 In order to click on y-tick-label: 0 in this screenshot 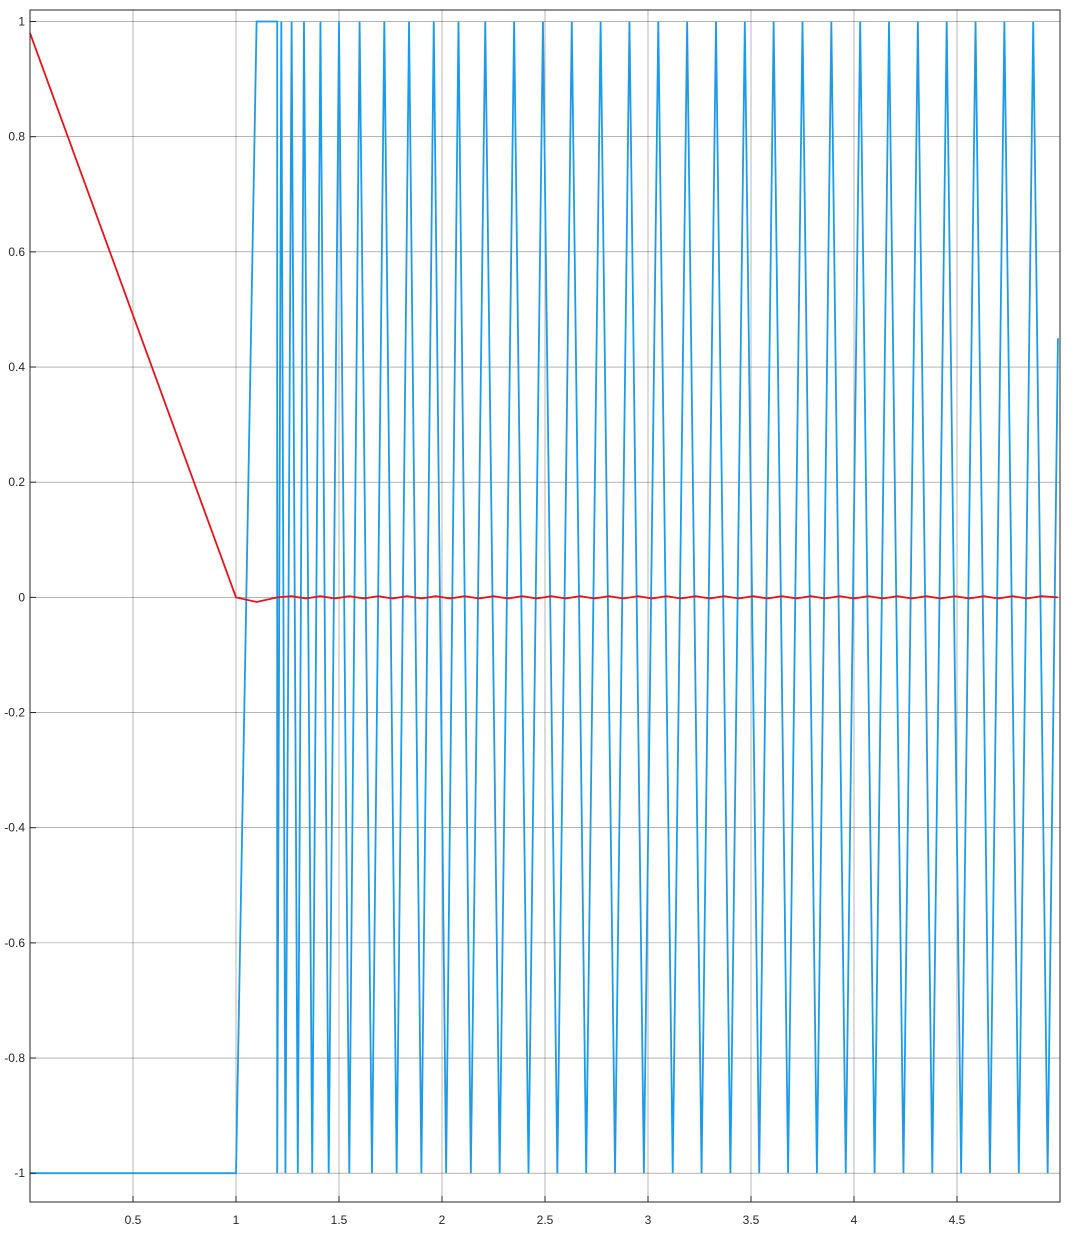, I will do `click(21, 597)`.